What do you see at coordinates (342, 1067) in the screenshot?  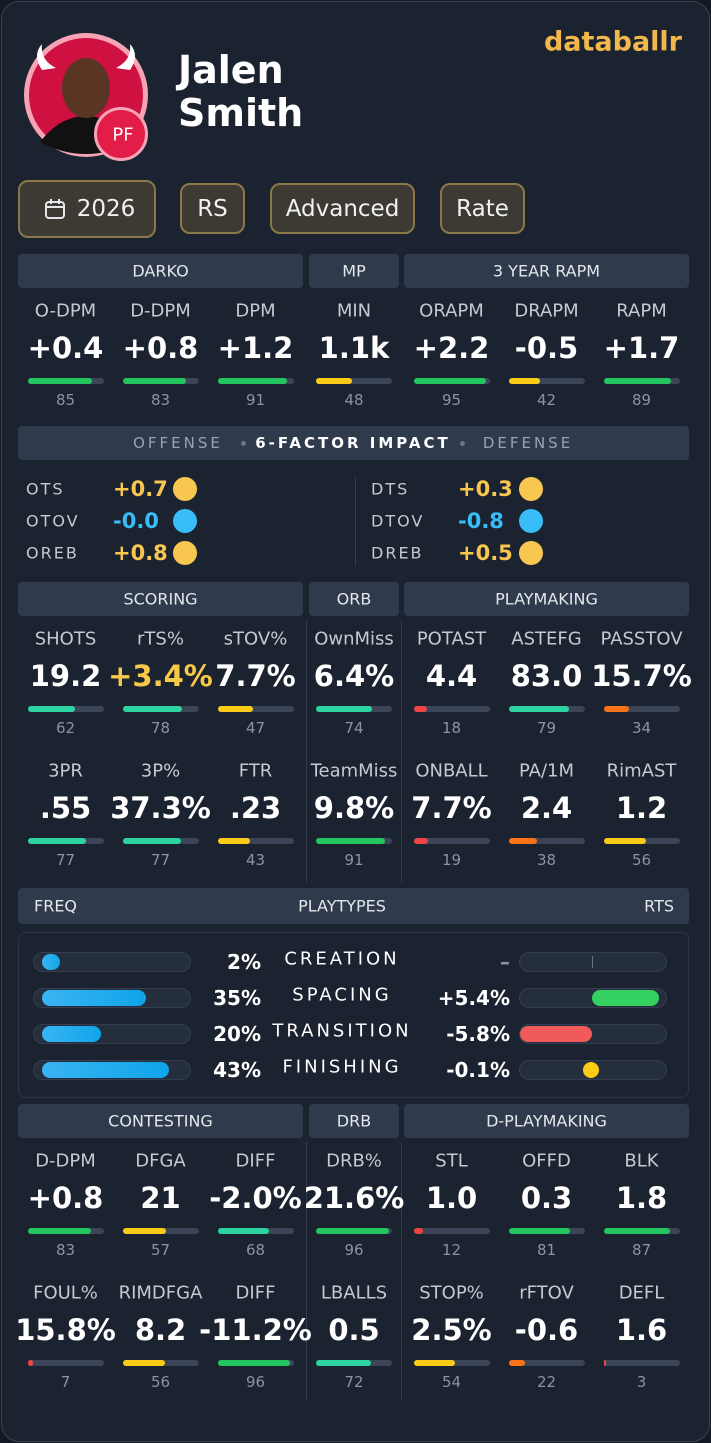 I see `playtype-name: FINISHING` at bounding box center [342, 1067].